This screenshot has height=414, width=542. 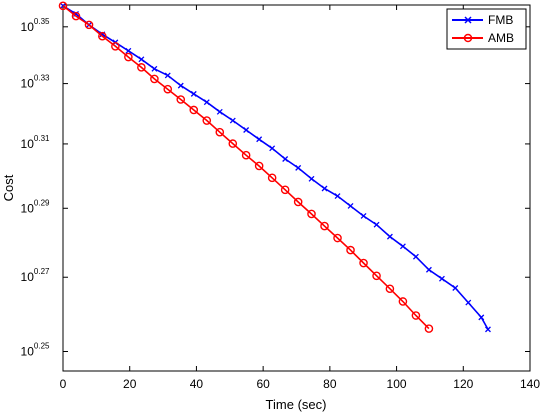 What do you see at coordinates (468, 20) in the screenshot?
I see `legend-marker-fmb` at bounding box center [468, 20].